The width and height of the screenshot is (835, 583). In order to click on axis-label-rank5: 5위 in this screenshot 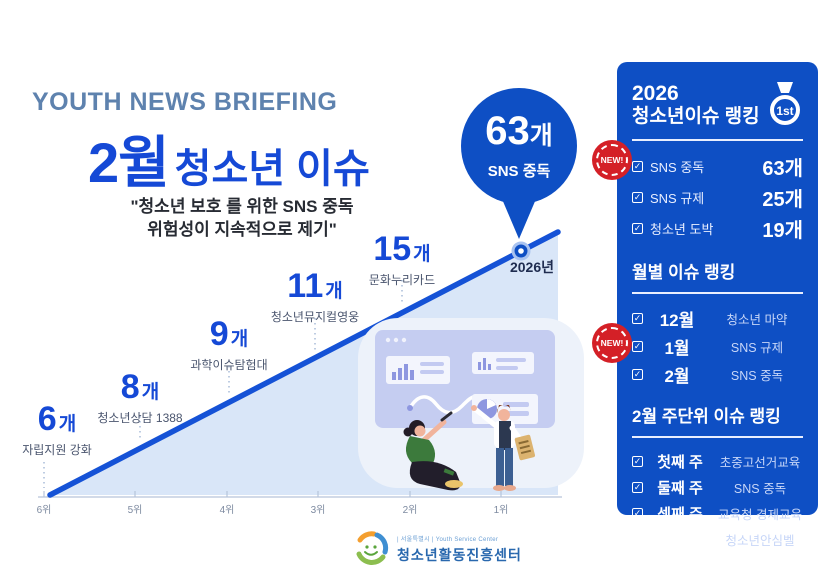, I will do `click(135, 510)`.